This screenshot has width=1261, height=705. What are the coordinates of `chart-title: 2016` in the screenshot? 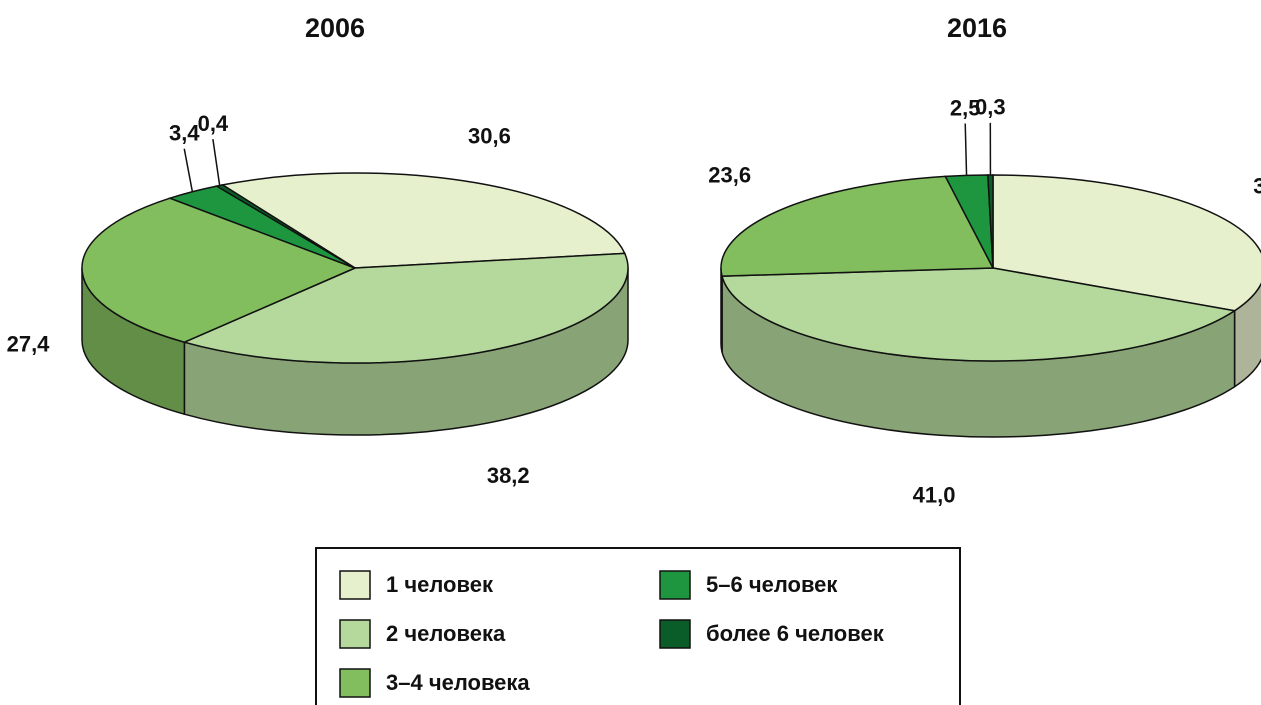 It's located at (977, 28).